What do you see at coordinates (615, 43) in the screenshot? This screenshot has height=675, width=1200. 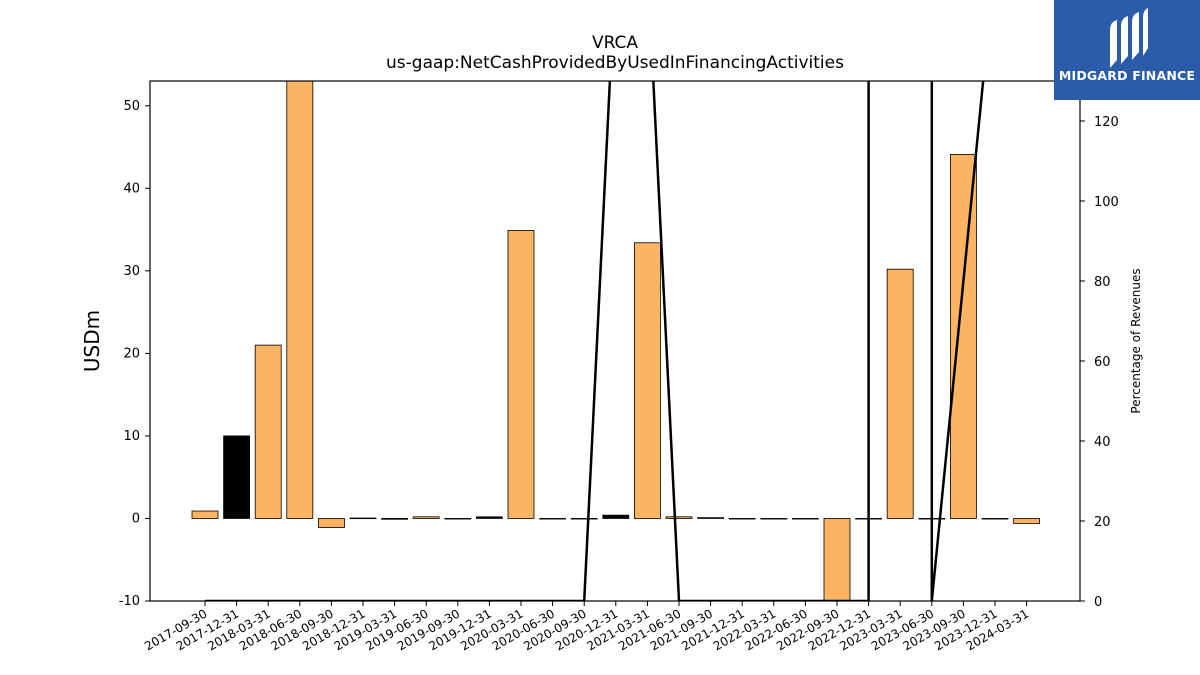 I see `chart-title: VRCA` at bounding box center [615, 43].